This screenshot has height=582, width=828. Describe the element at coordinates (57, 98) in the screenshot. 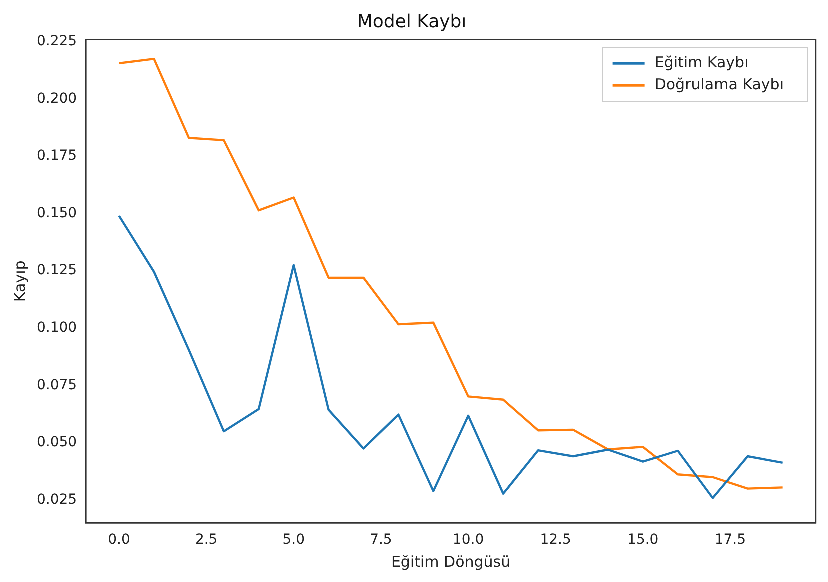

I see `y-tick-label: 0.200` at that location.